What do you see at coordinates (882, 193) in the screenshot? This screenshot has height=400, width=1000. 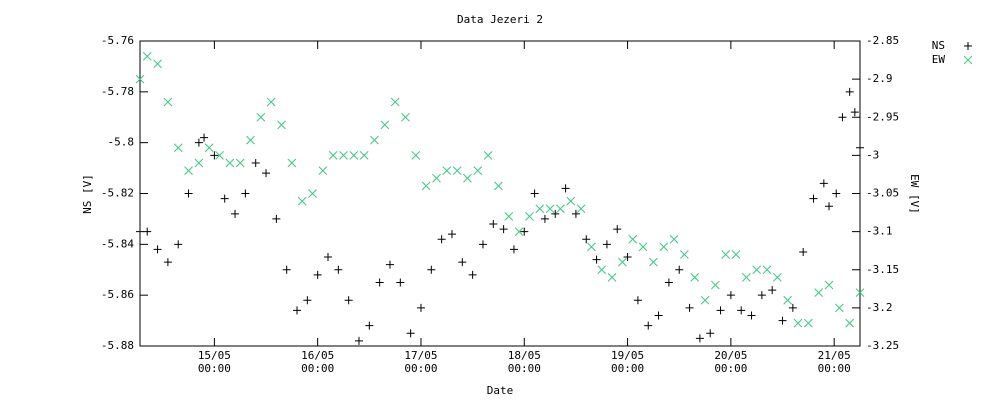 I see `y2-tick-label: -3.05` at bounding box center [882, 193].